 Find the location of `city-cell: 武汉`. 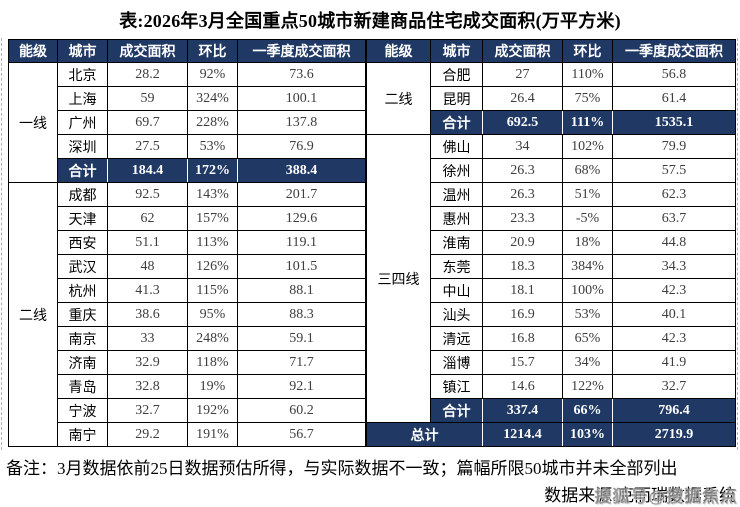

city-cell: 武汉 is located at coordinates (82, 266).